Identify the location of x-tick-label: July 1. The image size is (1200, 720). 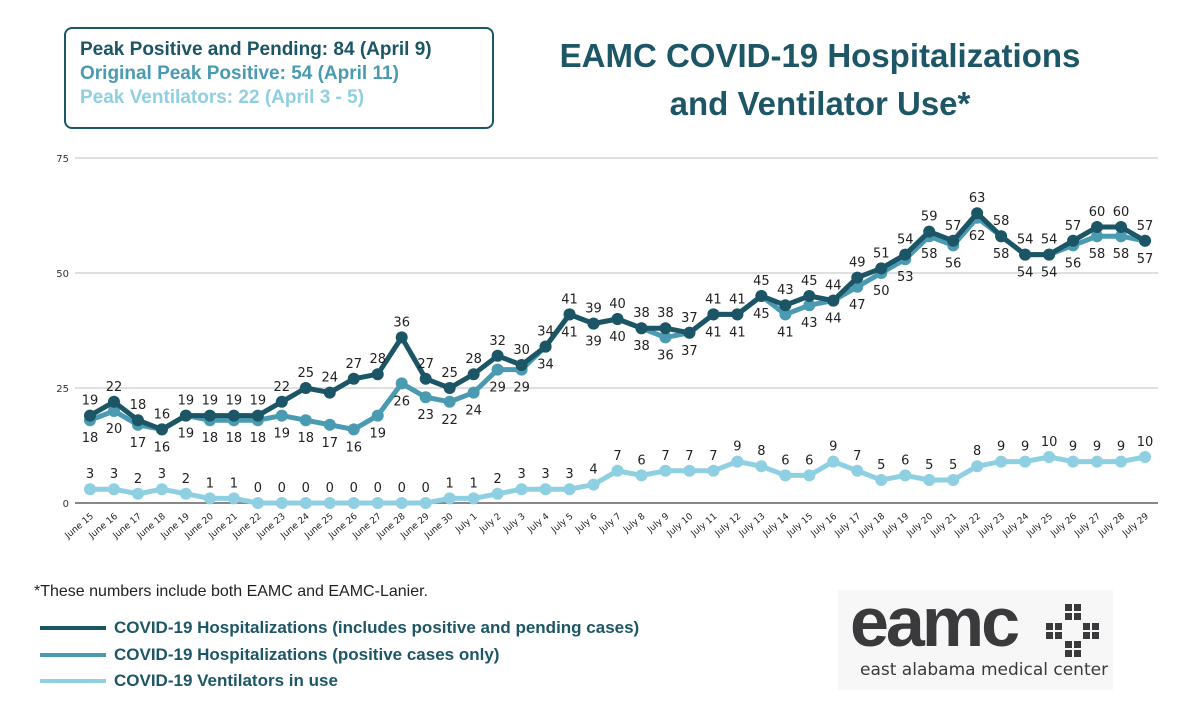
(466, 524).